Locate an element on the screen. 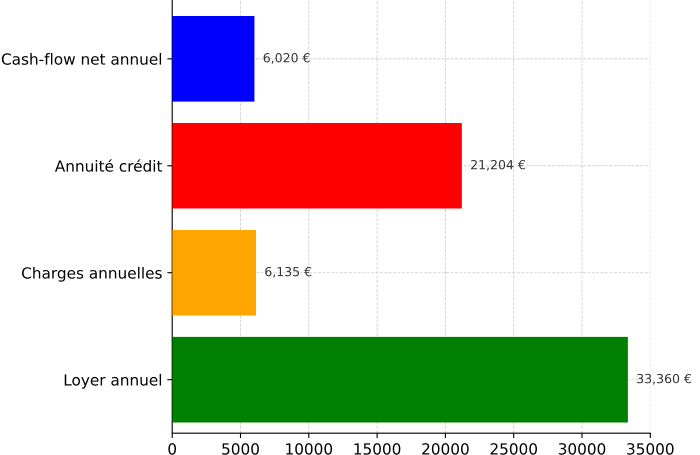 This screenshot has width=700, height=455. x-tick-label: 10000 is located at coordinates (309, 449).